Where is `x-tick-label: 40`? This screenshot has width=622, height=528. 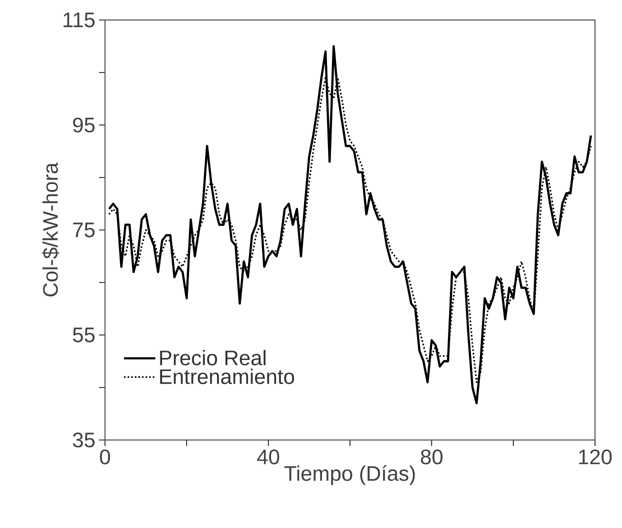
x-tick-label: 40 is located at coordinates (268, 457).